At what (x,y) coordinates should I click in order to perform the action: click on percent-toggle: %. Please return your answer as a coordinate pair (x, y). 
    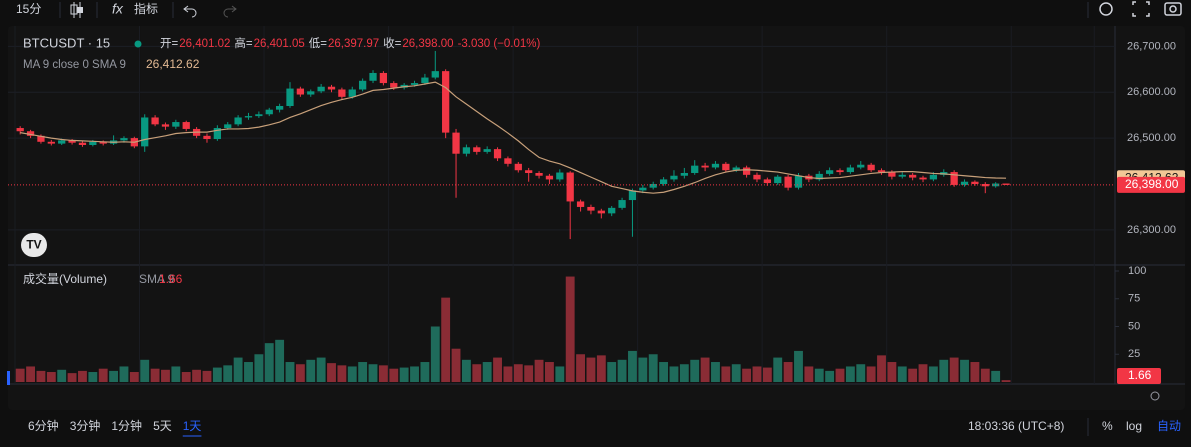
    Looking at the image, I should click on (1107, 426).